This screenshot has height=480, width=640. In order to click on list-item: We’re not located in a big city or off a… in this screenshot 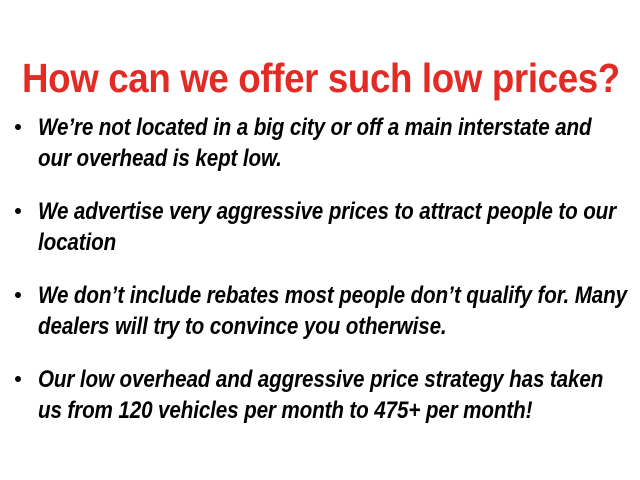, I will do `click(320, 143)`.